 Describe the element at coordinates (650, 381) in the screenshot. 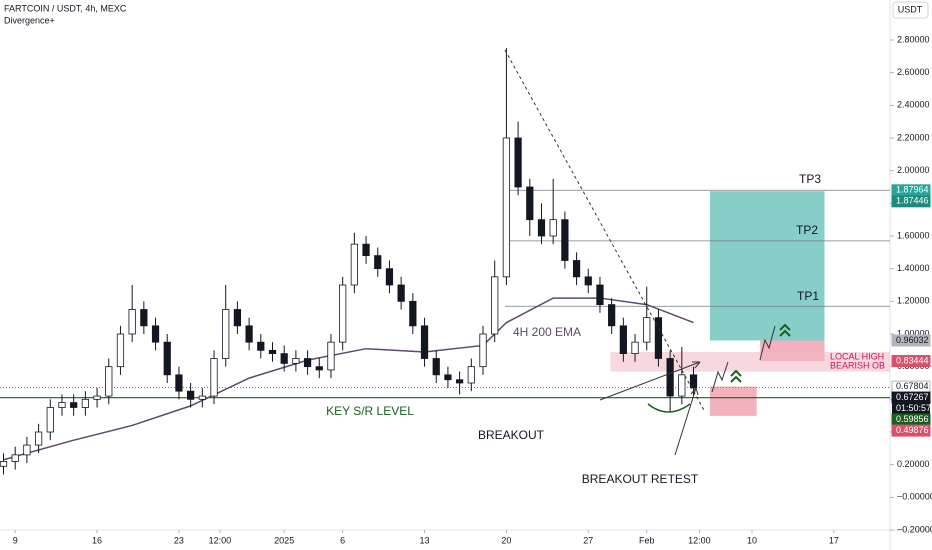

I see `breakout-arrow` at that location.